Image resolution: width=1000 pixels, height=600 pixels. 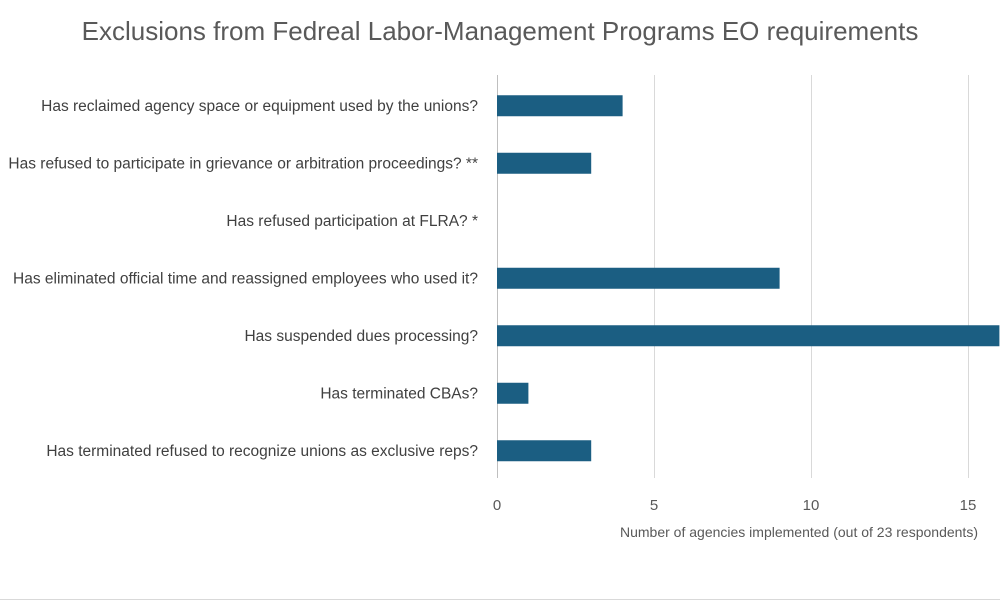 What do you see at coordinates (654, 505) in the screenshot?
I see `x-tick-label: 5` at bounding box center [654, 505].